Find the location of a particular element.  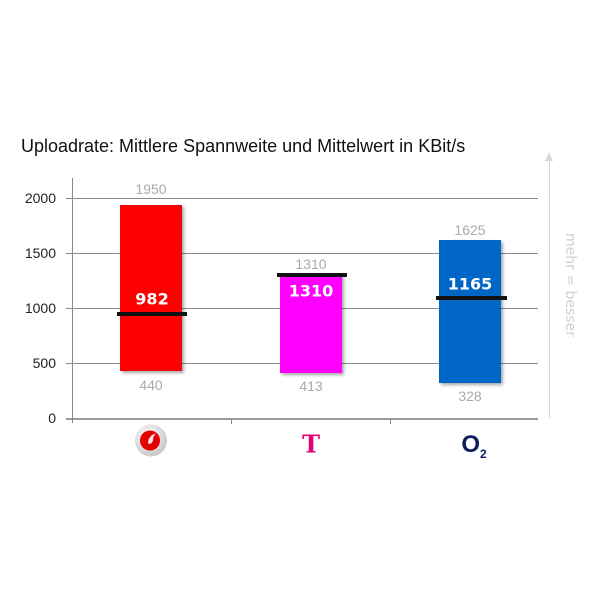

mean-line-vodafone is located at coordinates (152, 314).